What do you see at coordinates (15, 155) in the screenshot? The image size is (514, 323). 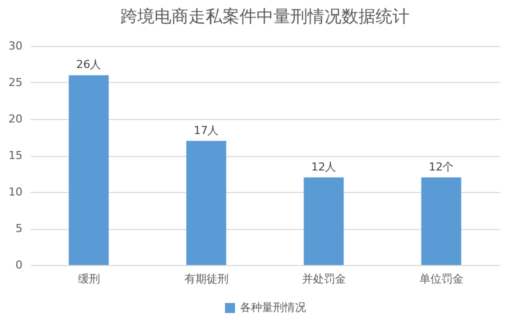 I see `y-tick-label: 15` at bounding box center [15, 155].